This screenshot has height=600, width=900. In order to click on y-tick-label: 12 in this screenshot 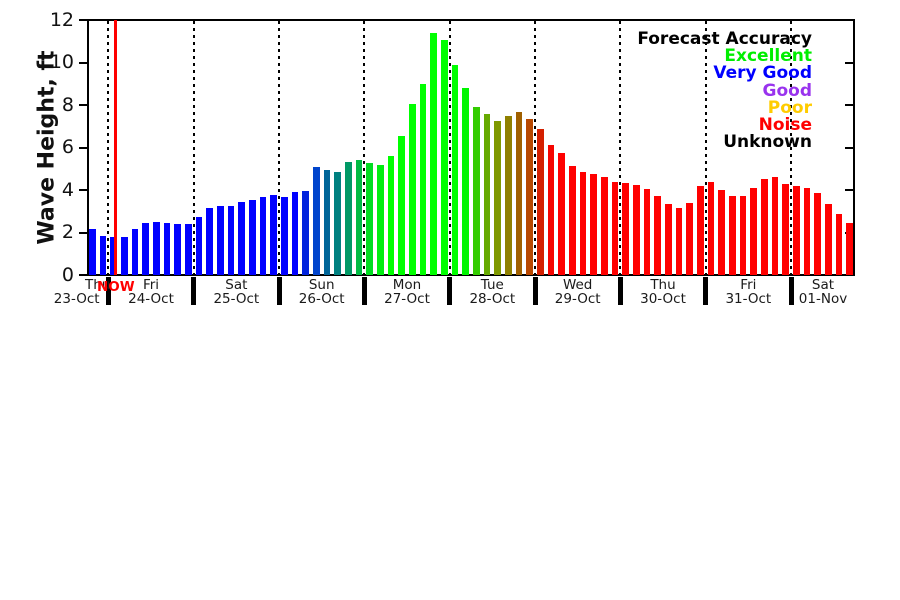, I will do `click(61, 19)`.